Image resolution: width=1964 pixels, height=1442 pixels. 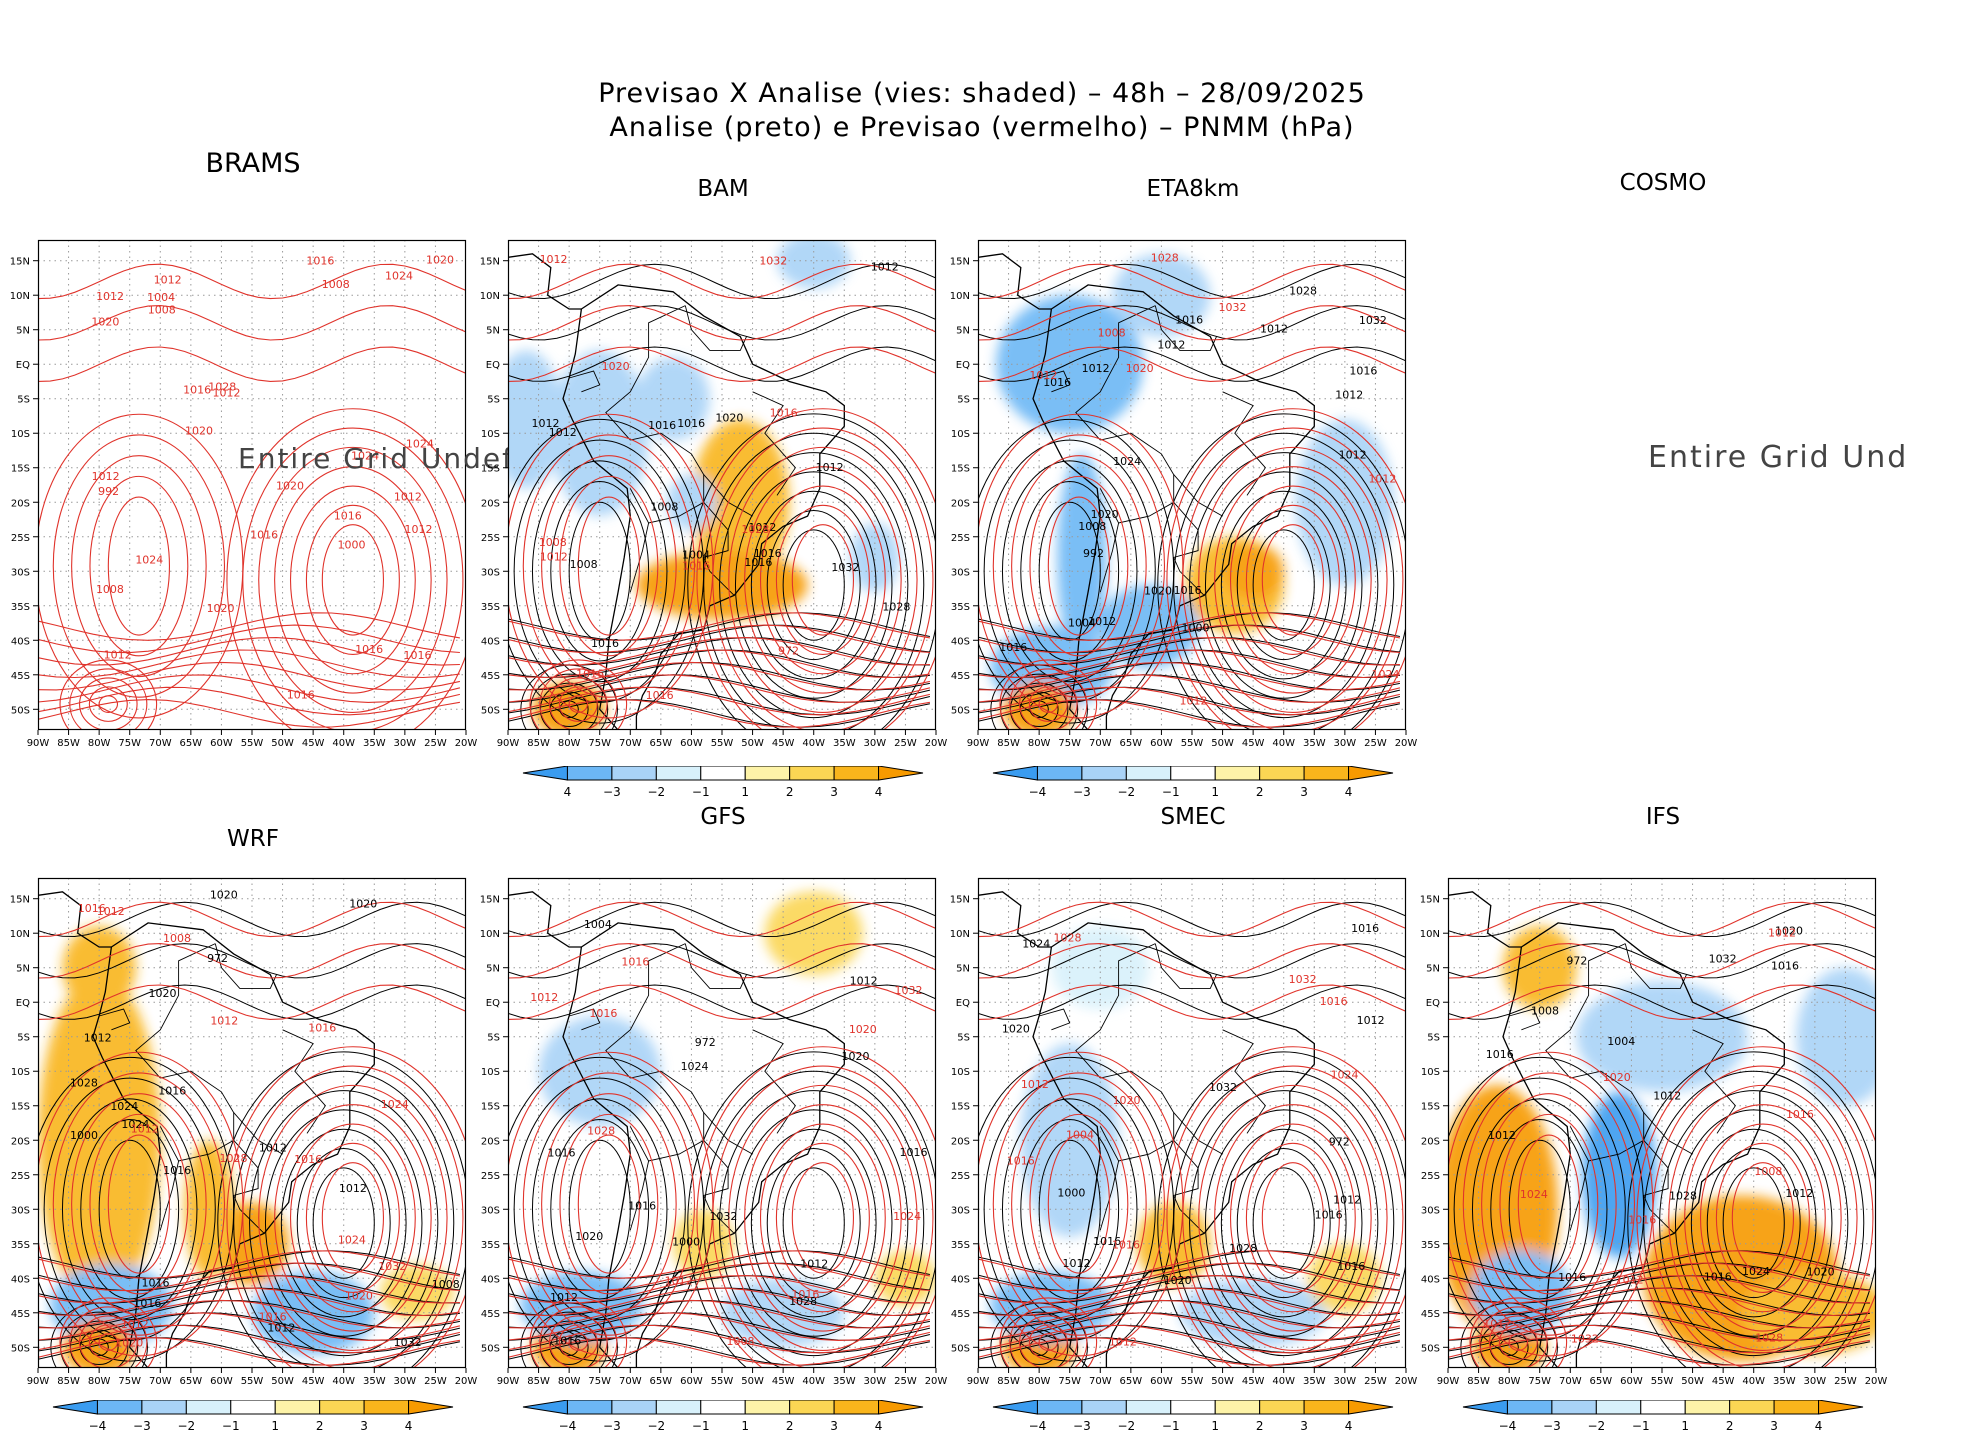 I want to click on lon-tick-label: 65W, so click(x=191, y=743).